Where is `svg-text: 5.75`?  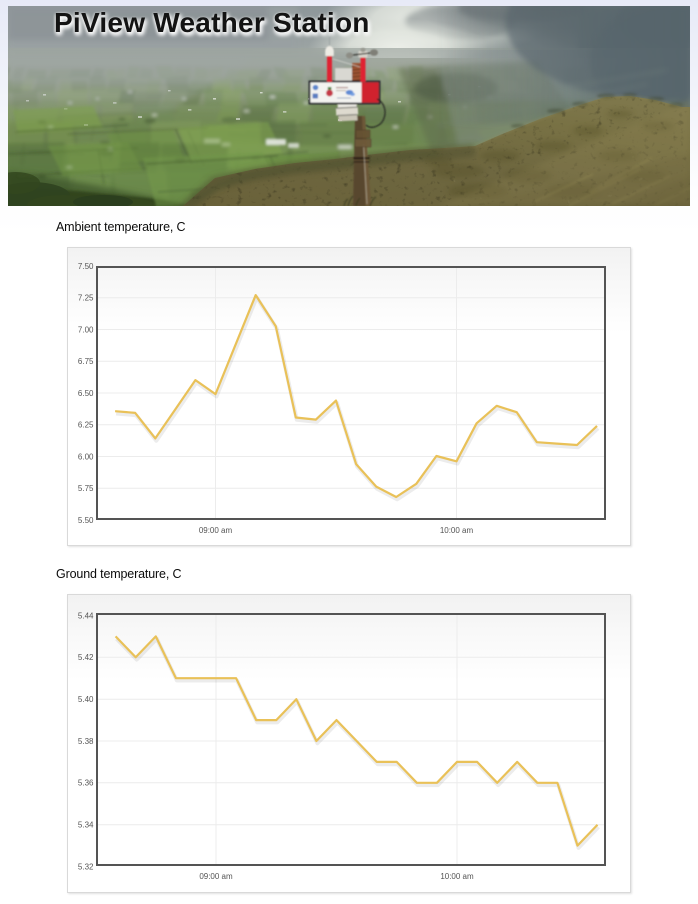 svg-text: 5.75 is located at coordinates (86, 488).